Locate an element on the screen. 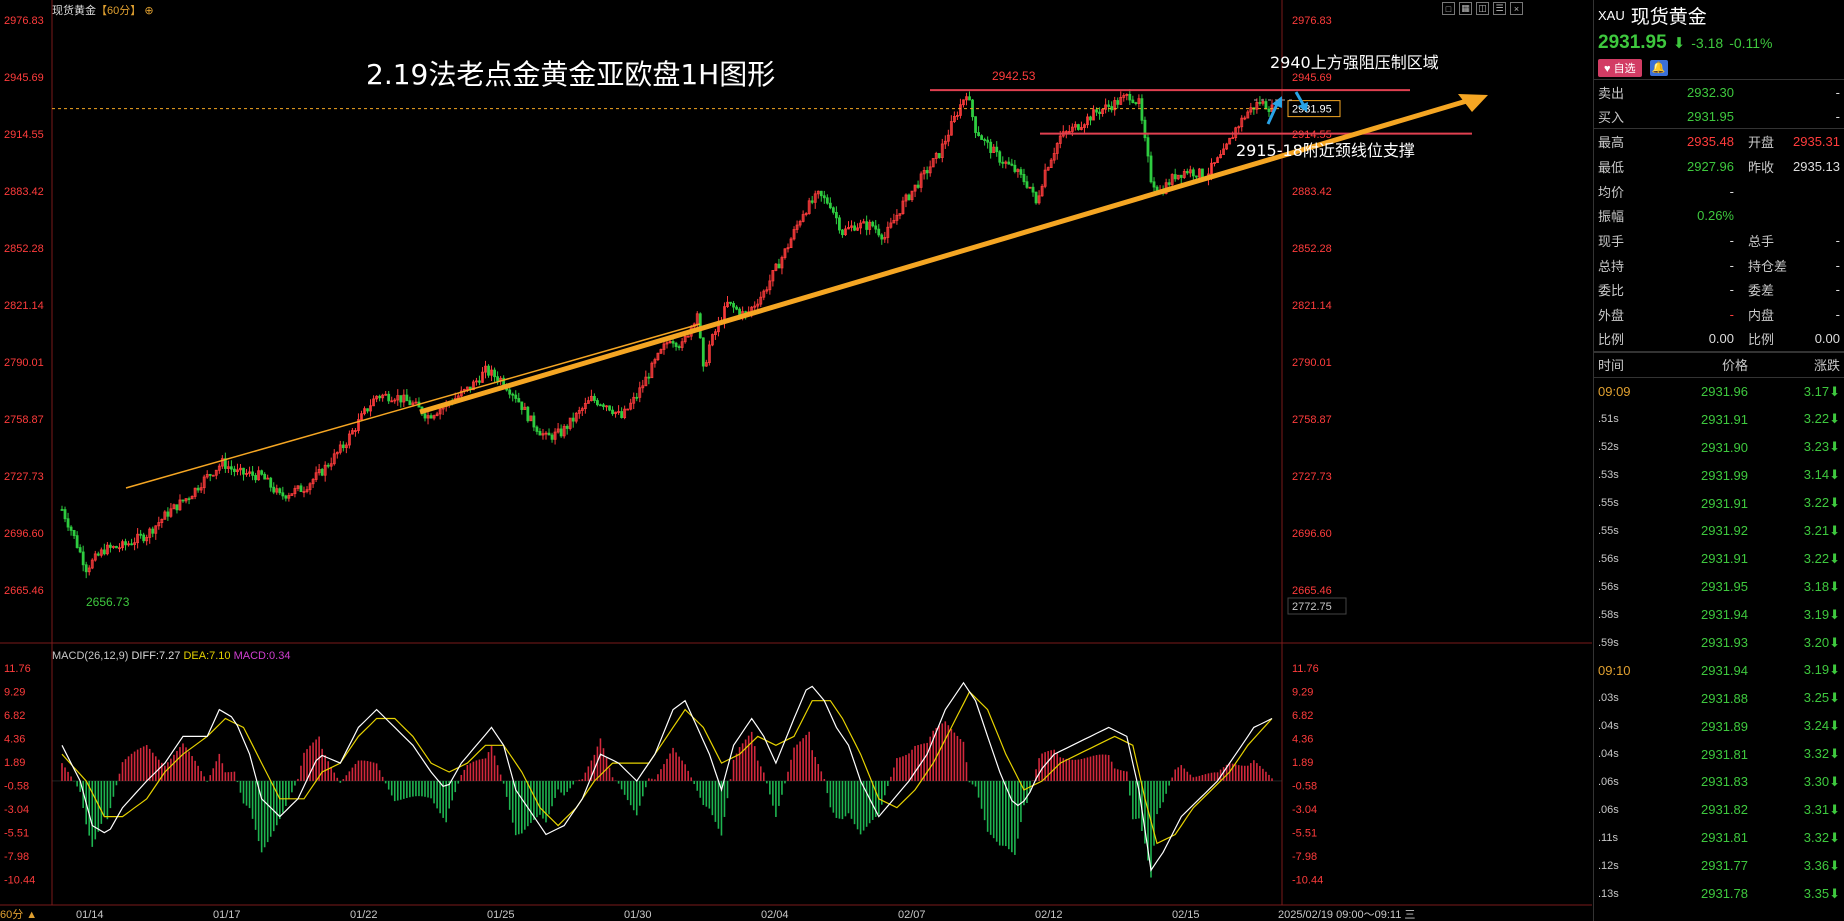  timeframe-label: 【60分】 is located at coordinates (119, 11).